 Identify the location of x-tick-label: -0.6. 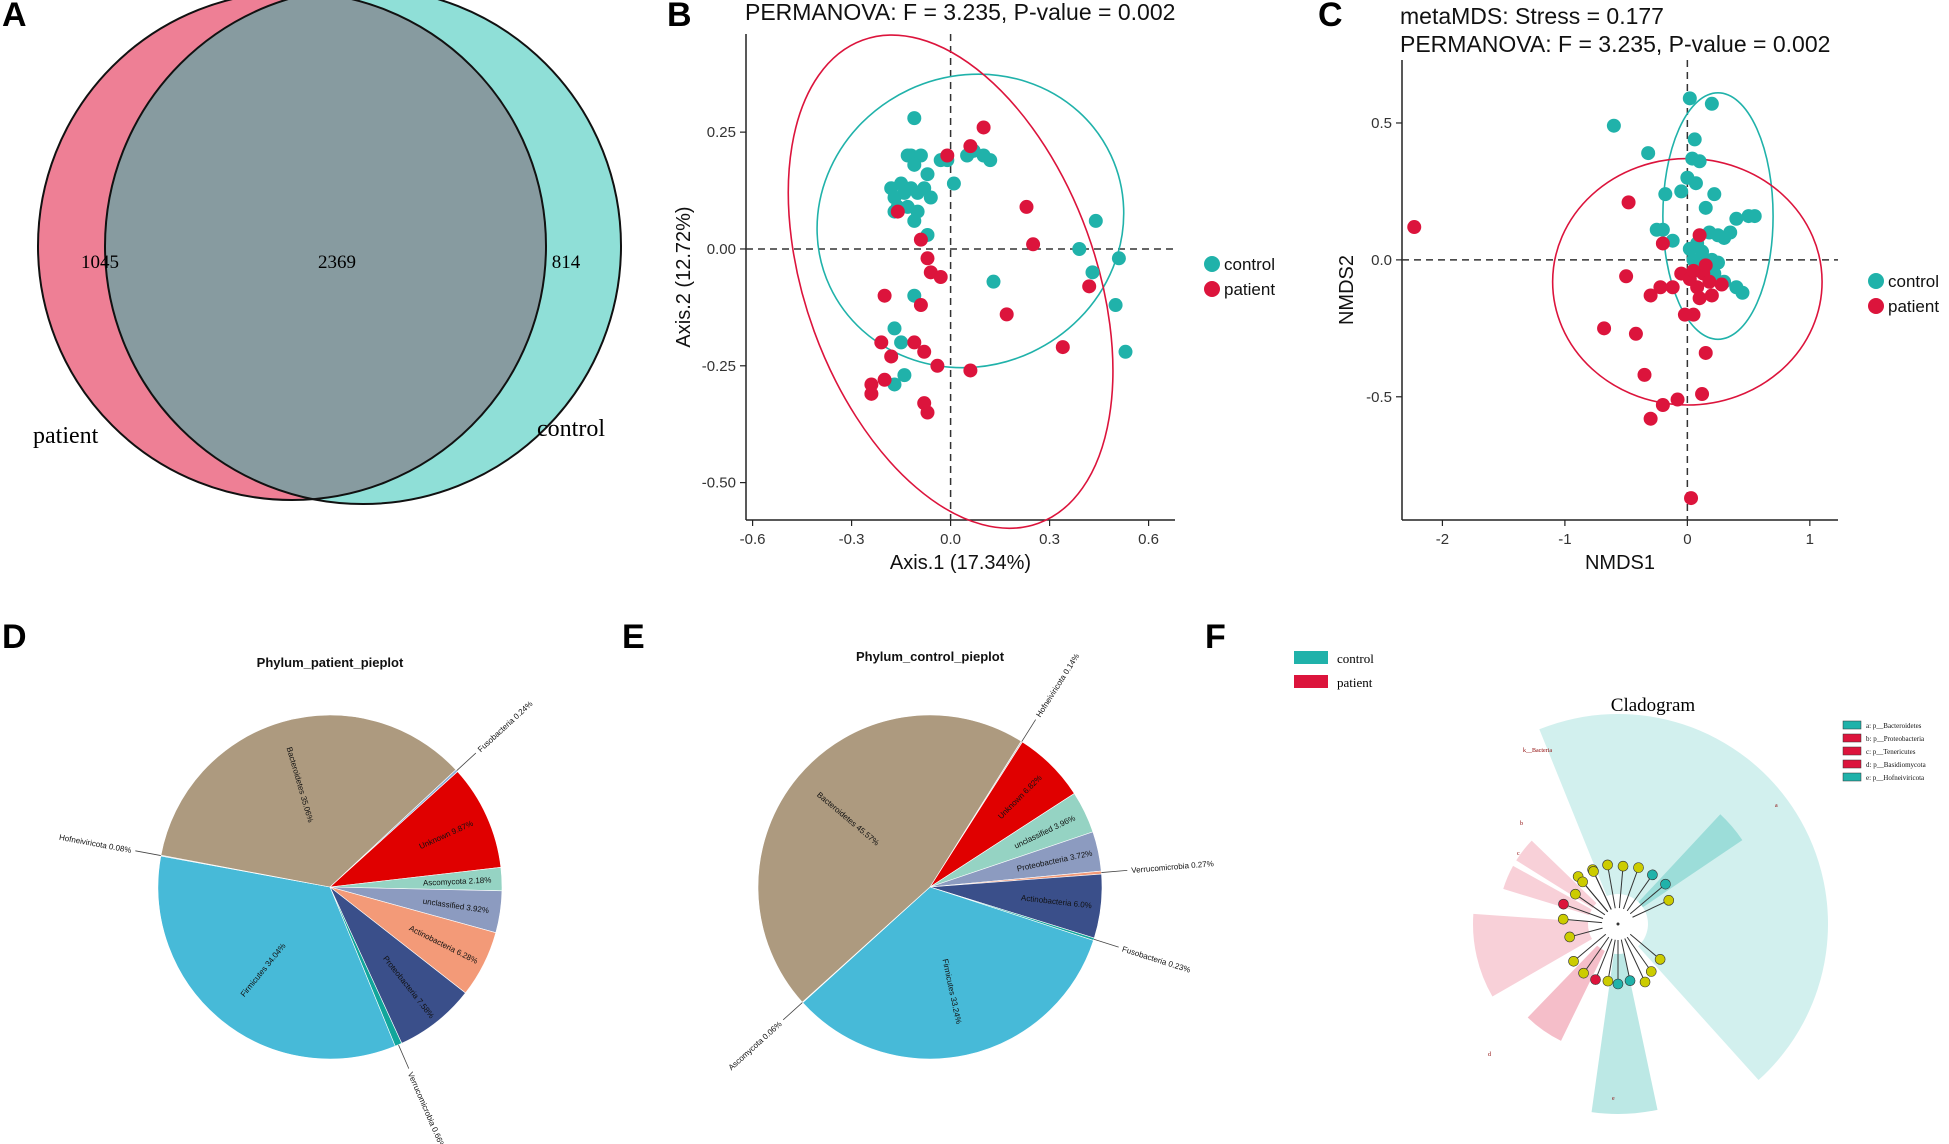
(753, 539).